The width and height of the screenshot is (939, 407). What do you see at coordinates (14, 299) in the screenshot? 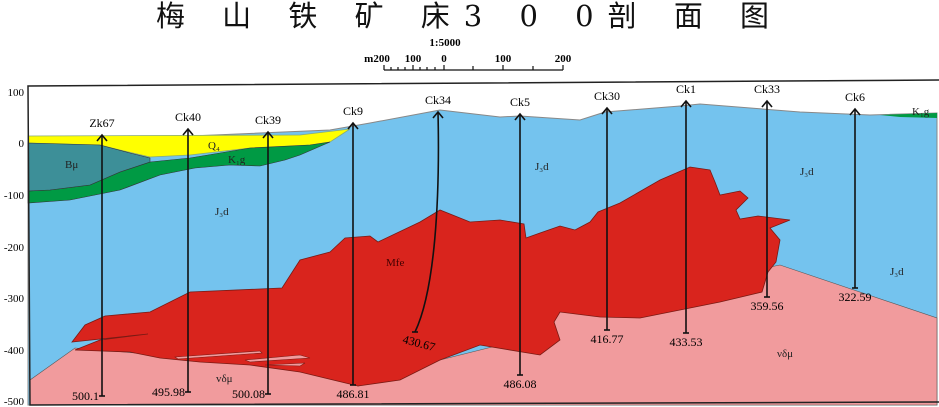
I see `y-tick: -300` at bounding box center [14, 299].